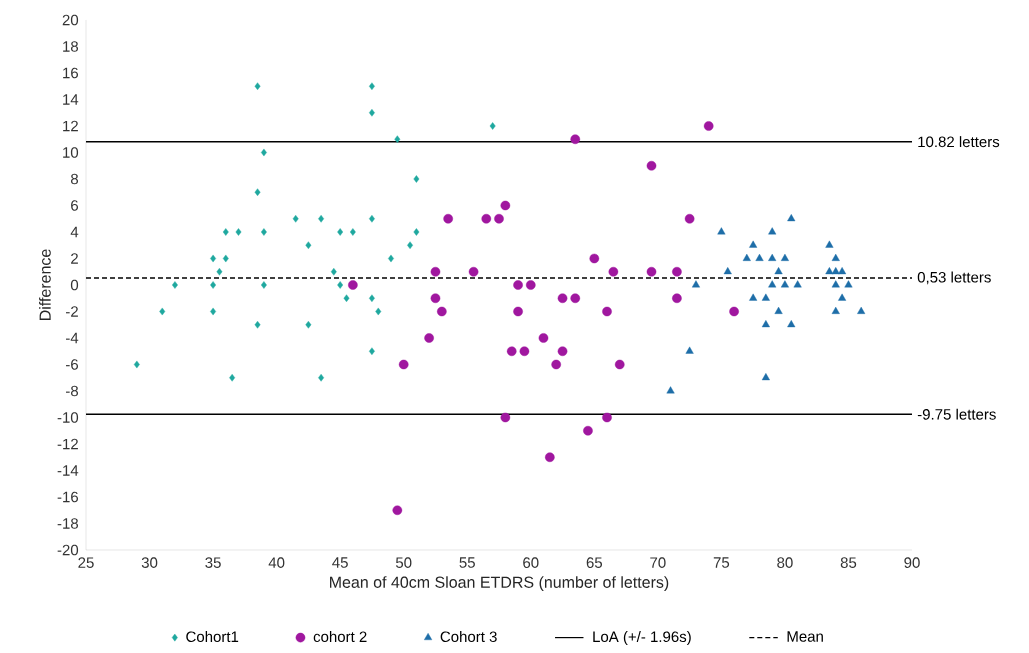 This screenshot has height=653, width=1029. What do you see at coordinates (72, 311) in the screenshot?
I see `y-tick-label: -2` at bounding box center [72, 311].